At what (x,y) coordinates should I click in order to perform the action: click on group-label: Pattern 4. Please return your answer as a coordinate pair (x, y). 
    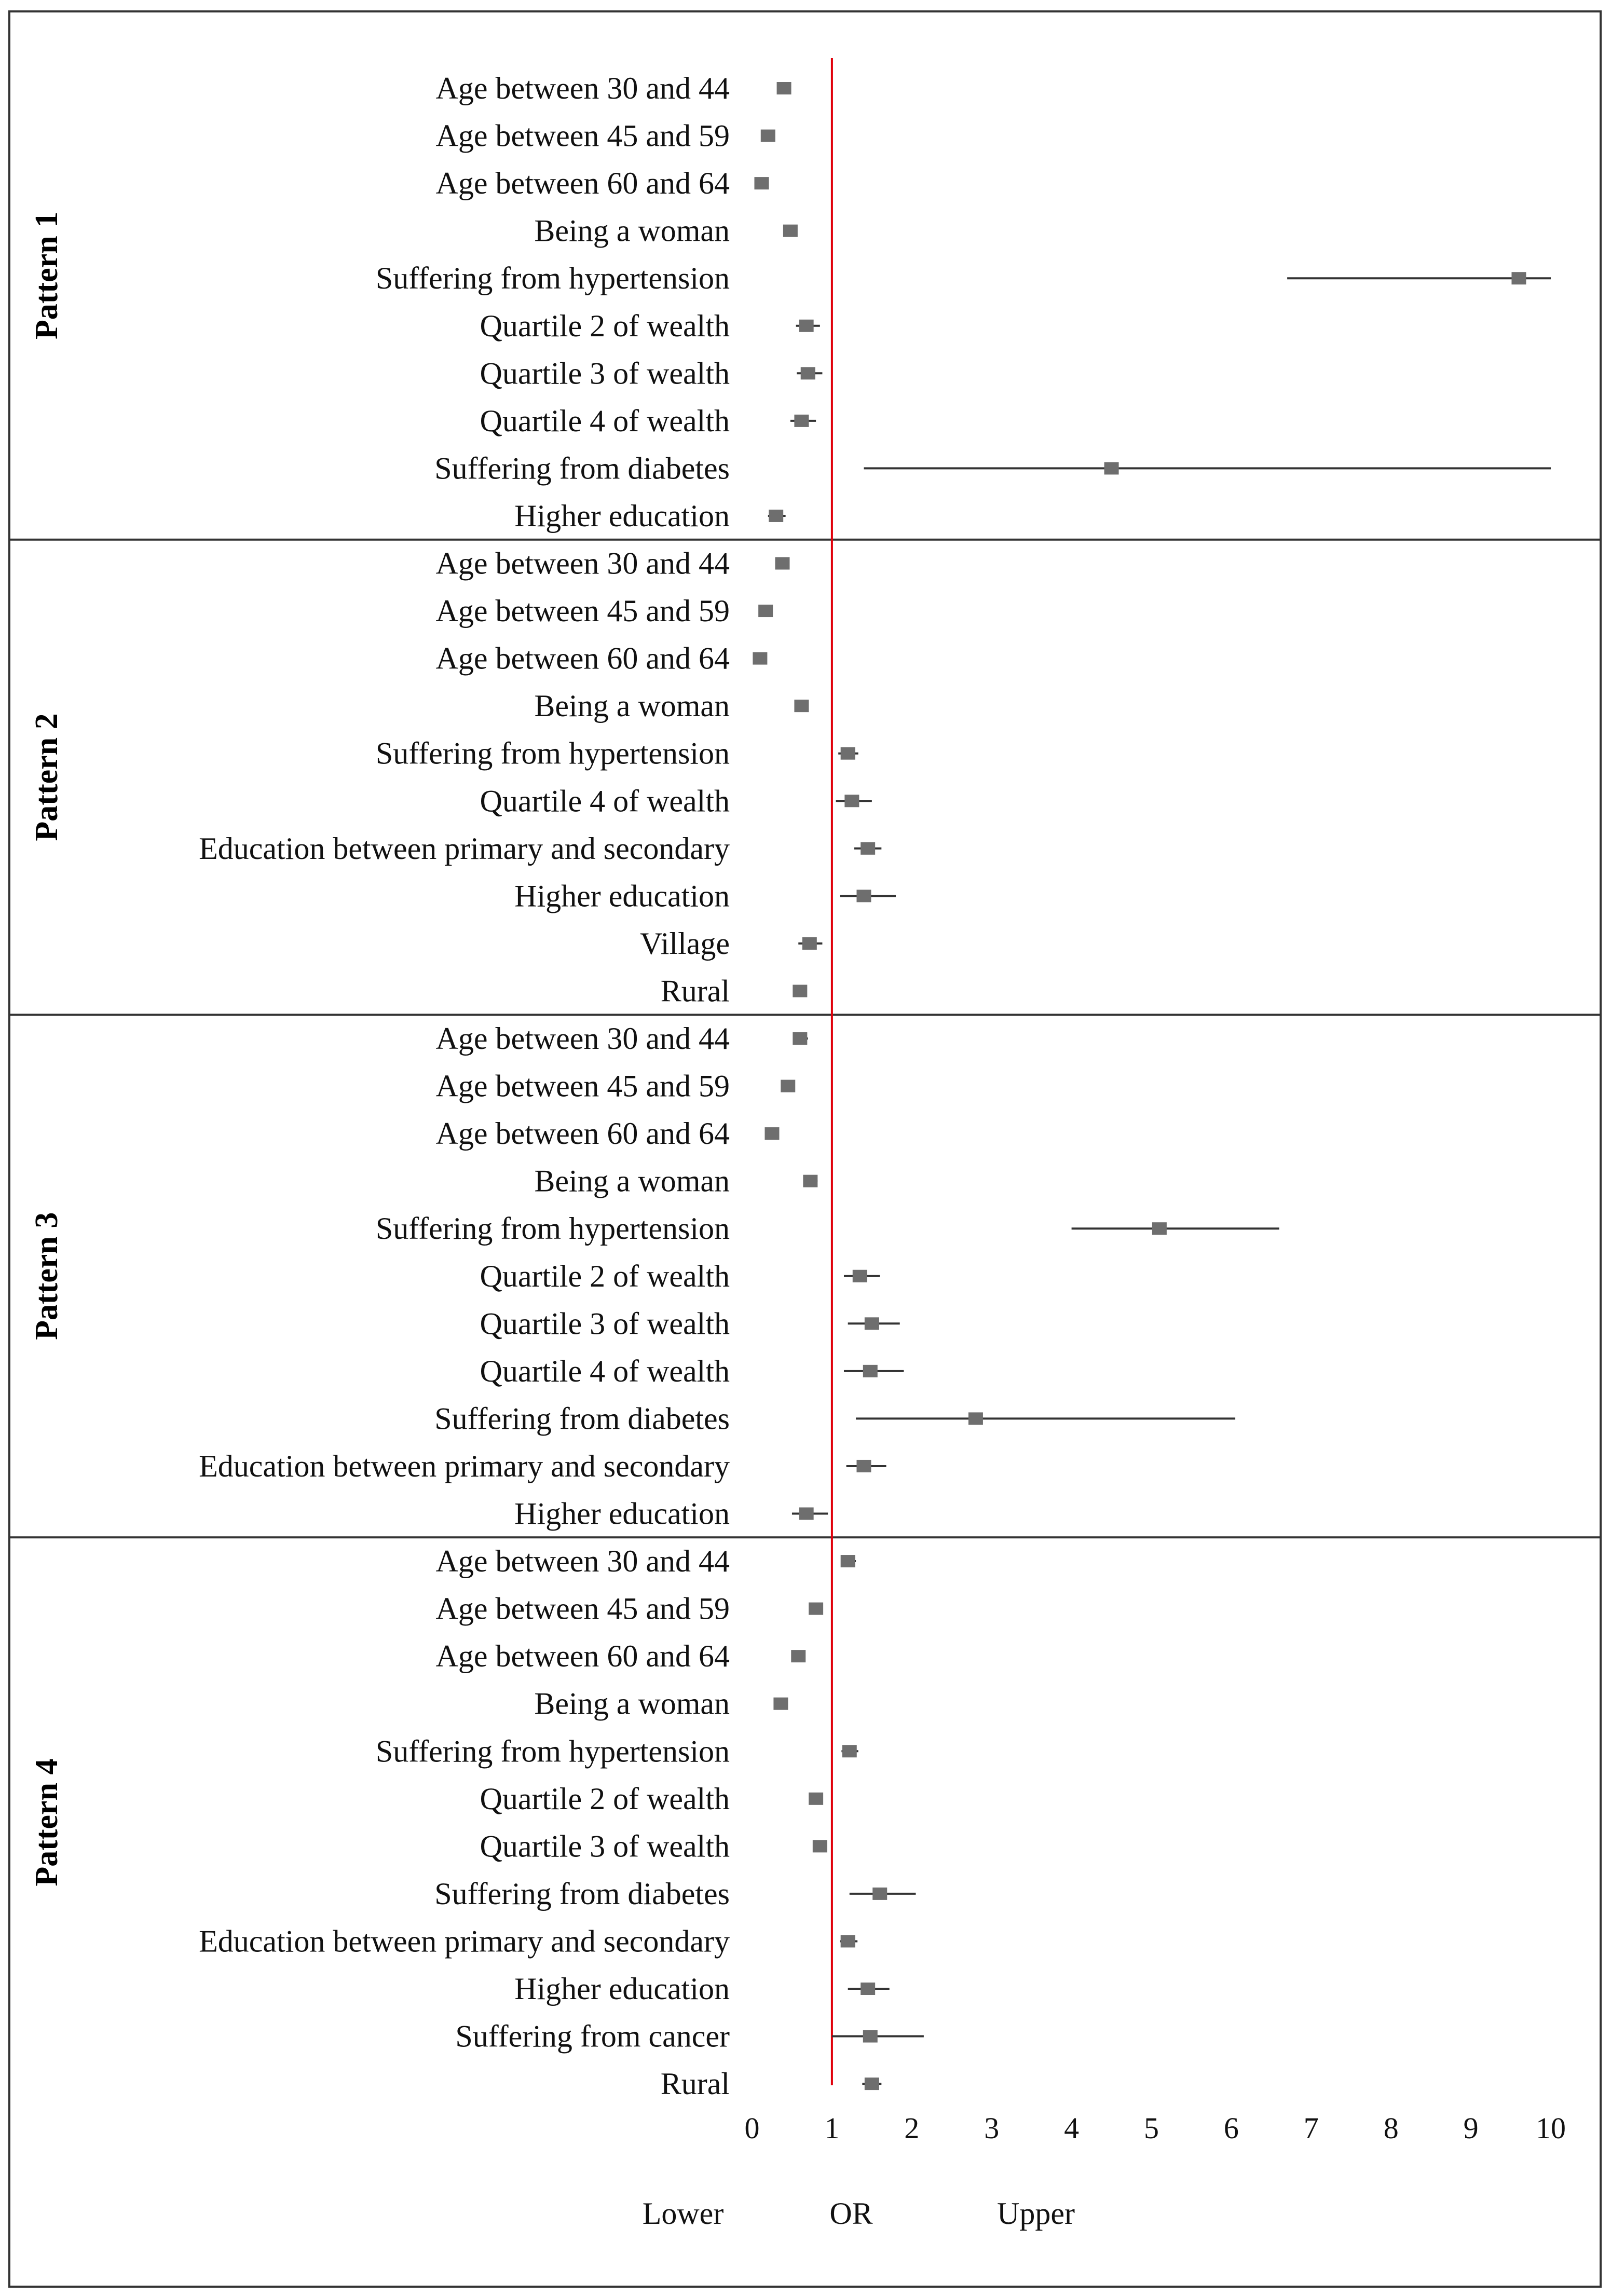
    Looking at the image, I should click on (46, 1822).